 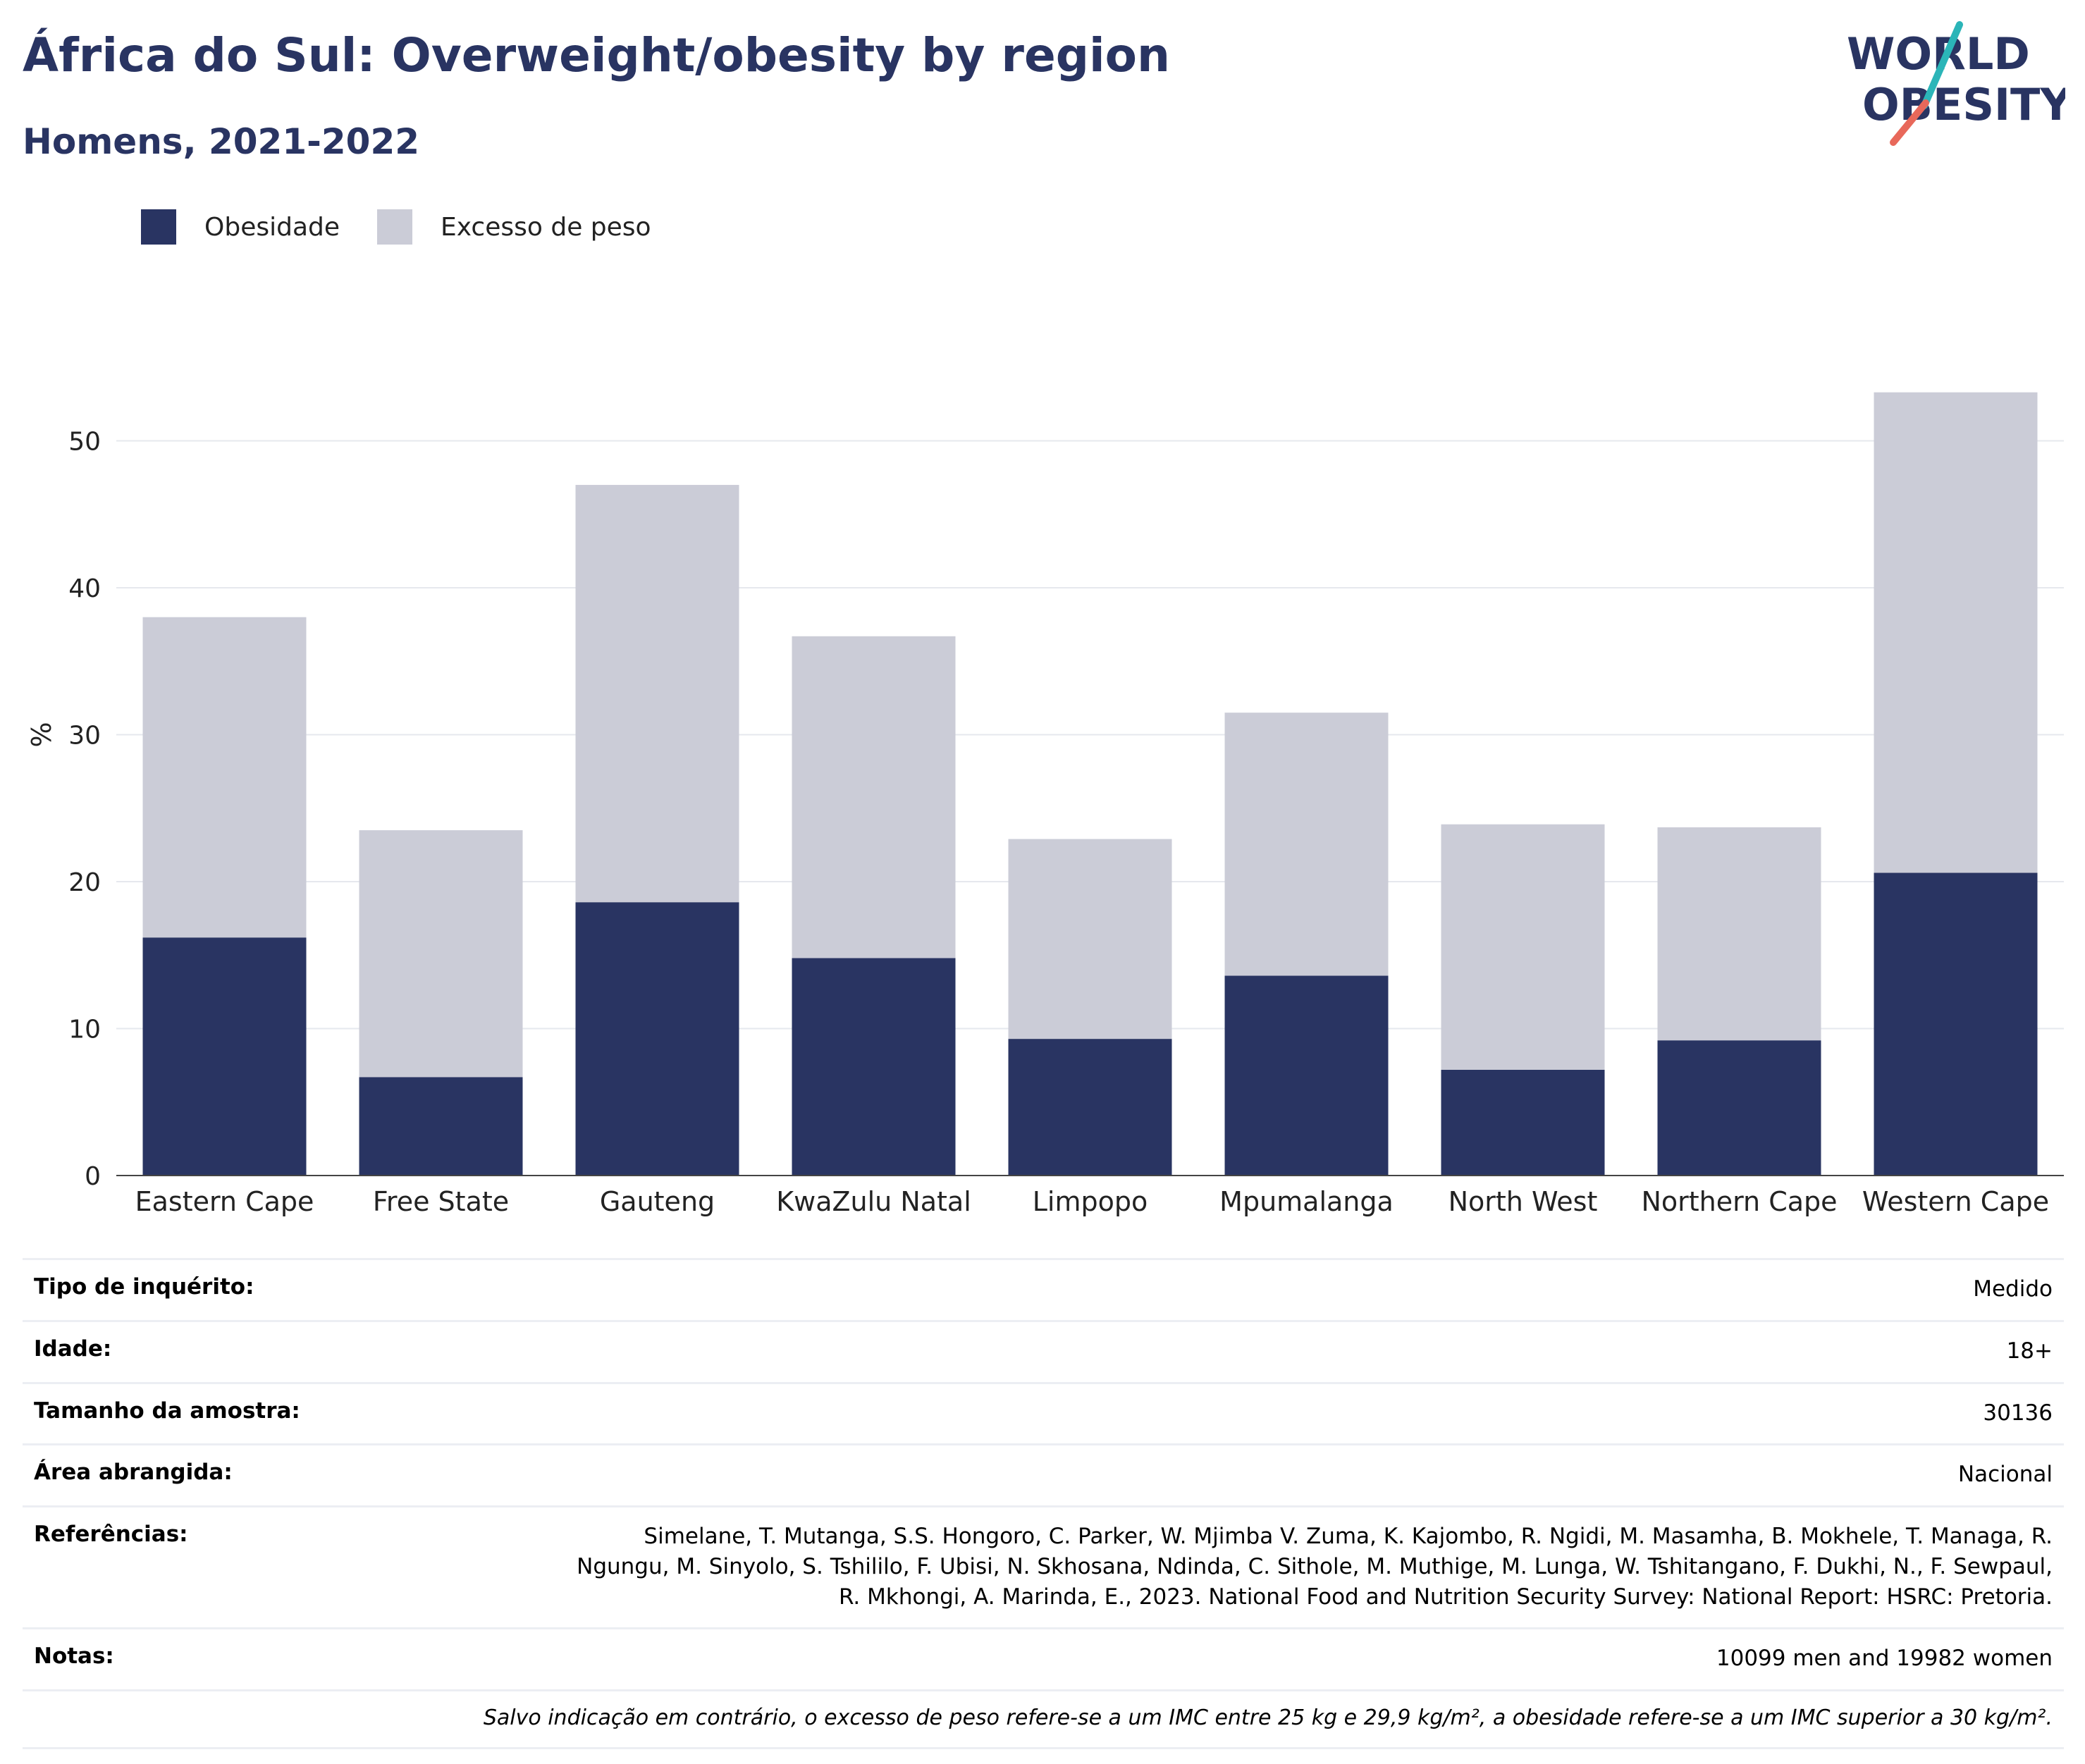 I want to click on info-key: Tamanho da amostra:, so click(x=167, y=1411).